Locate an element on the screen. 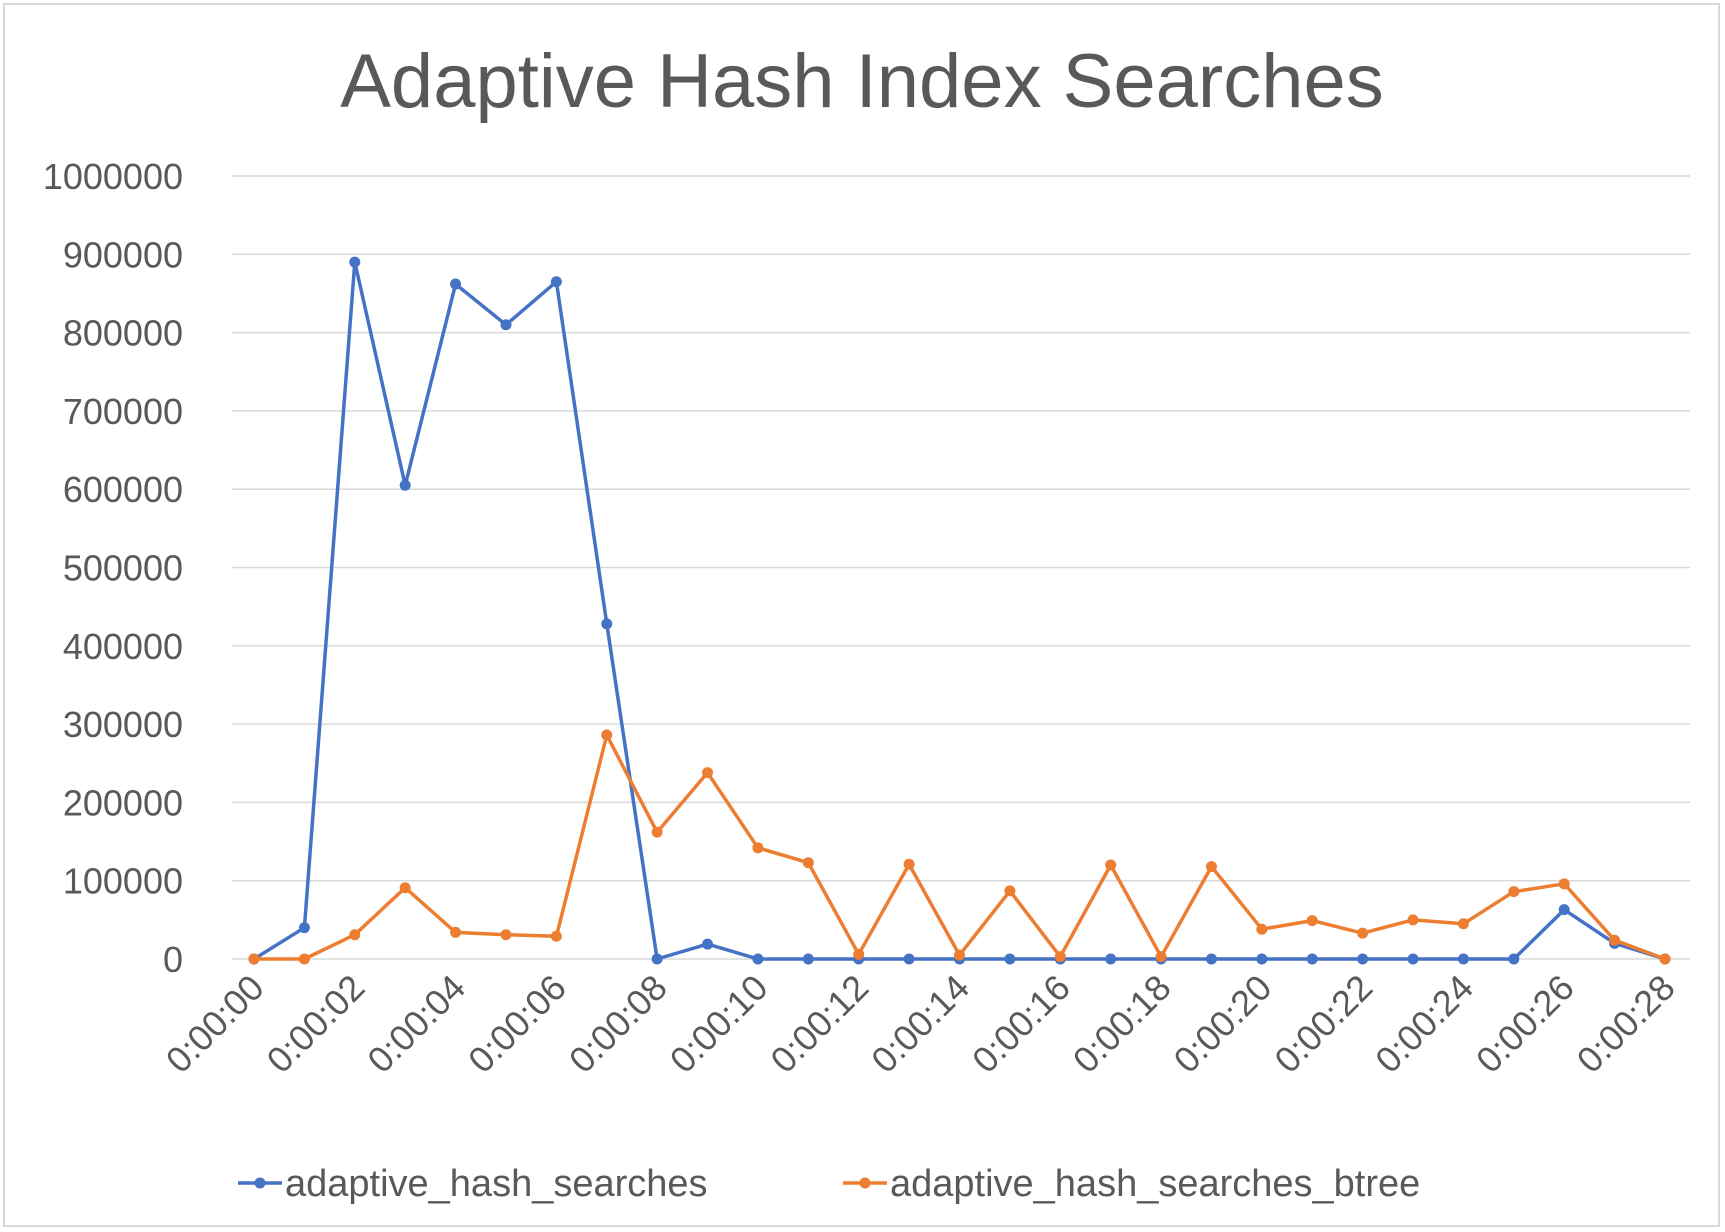 This screenshot has width=1725, height=1232. x-tick-label: 0:00:02 is located at coordinates (316, 1024).